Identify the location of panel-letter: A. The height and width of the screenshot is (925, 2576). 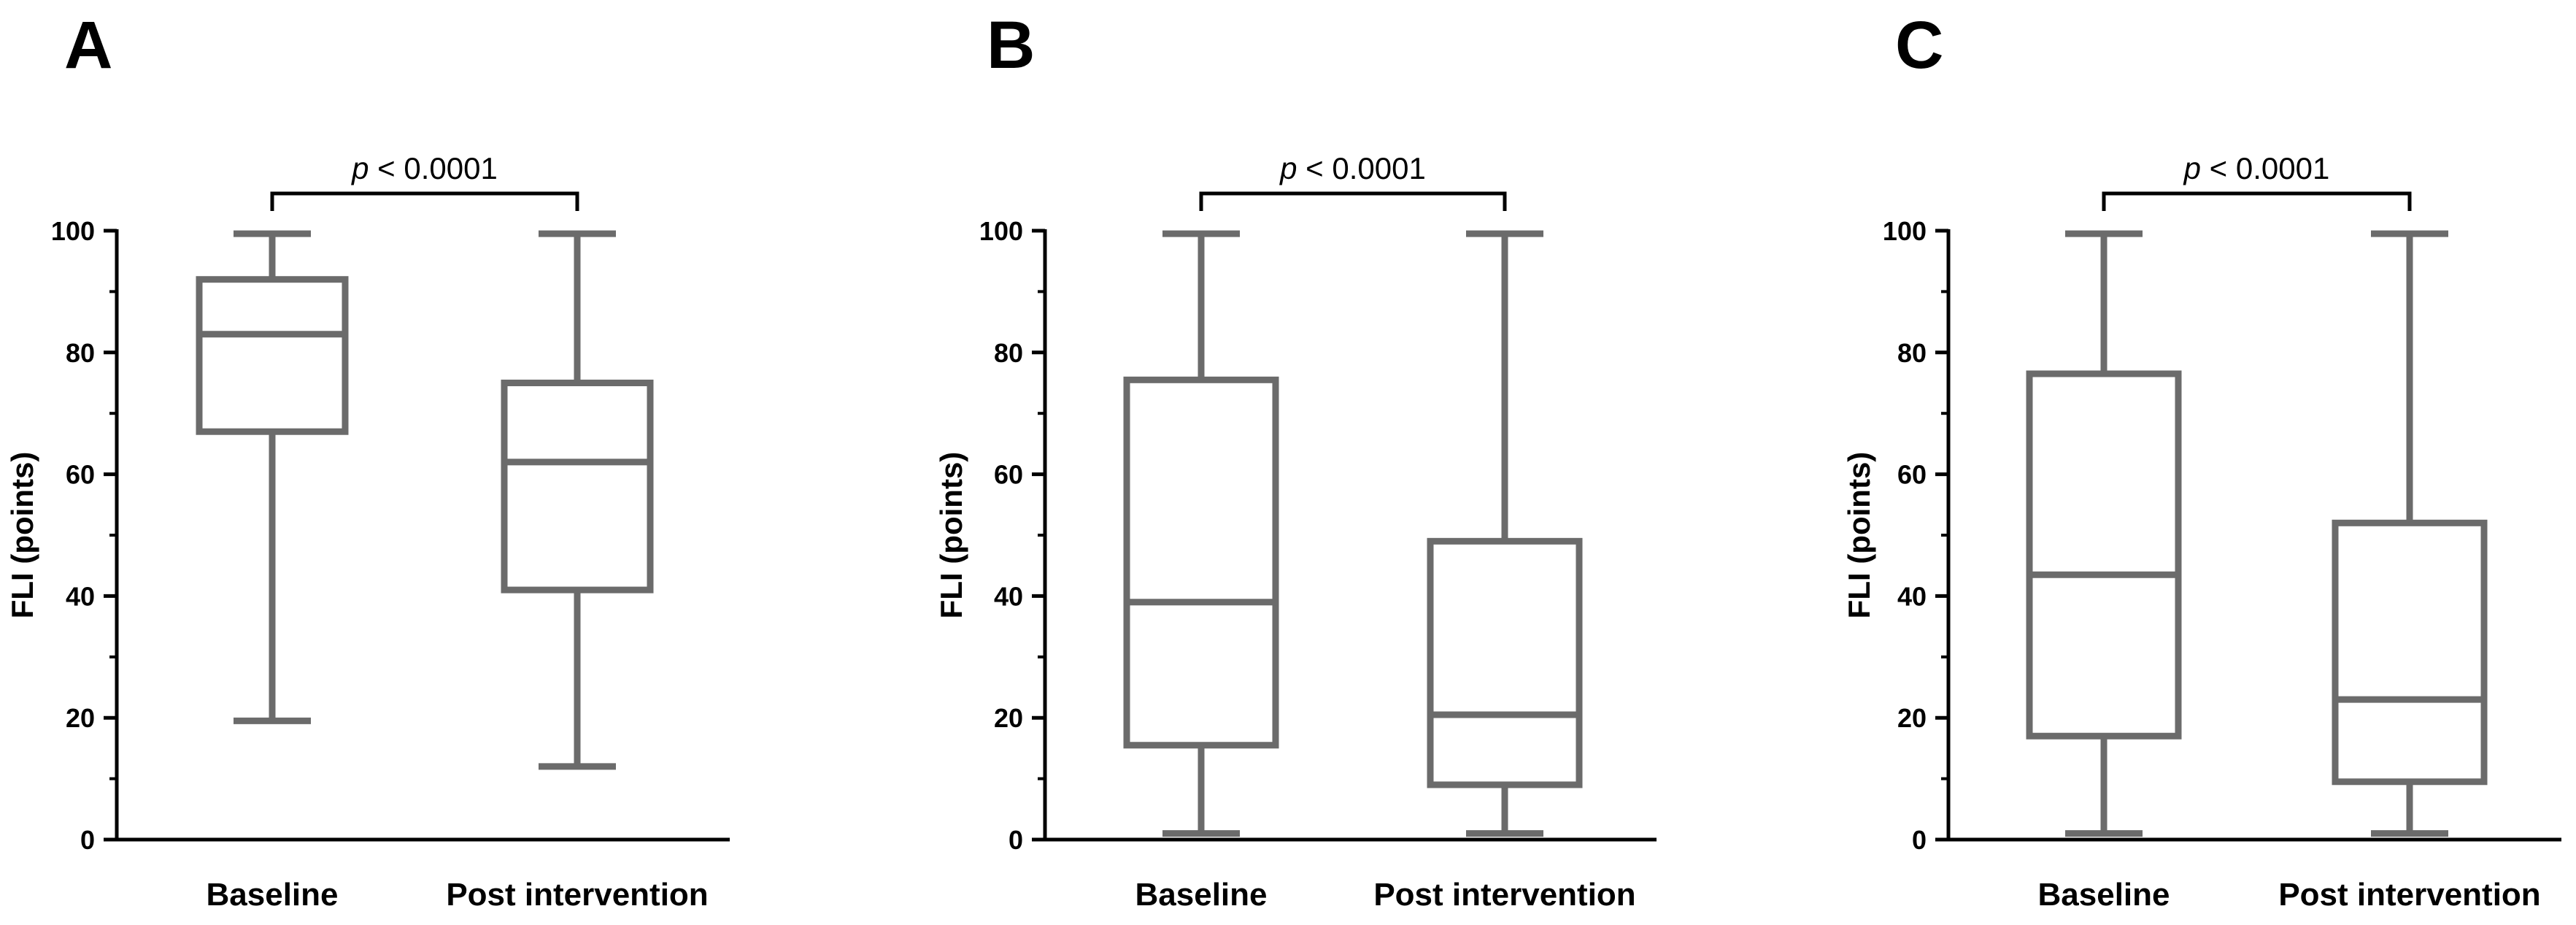
(88, 45).